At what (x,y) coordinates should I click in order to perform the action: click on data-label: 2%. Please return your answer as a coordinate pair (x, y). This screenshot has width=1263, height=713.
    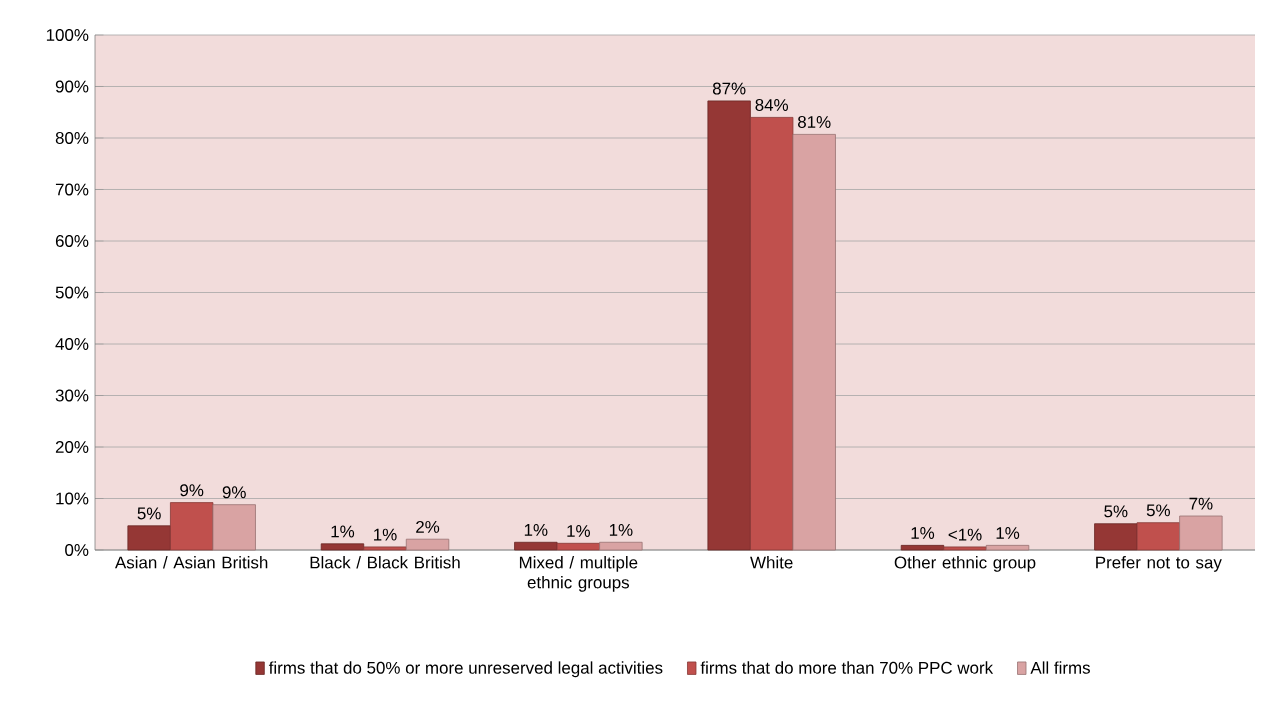
    Looking at the image, I should click on (428, 526).